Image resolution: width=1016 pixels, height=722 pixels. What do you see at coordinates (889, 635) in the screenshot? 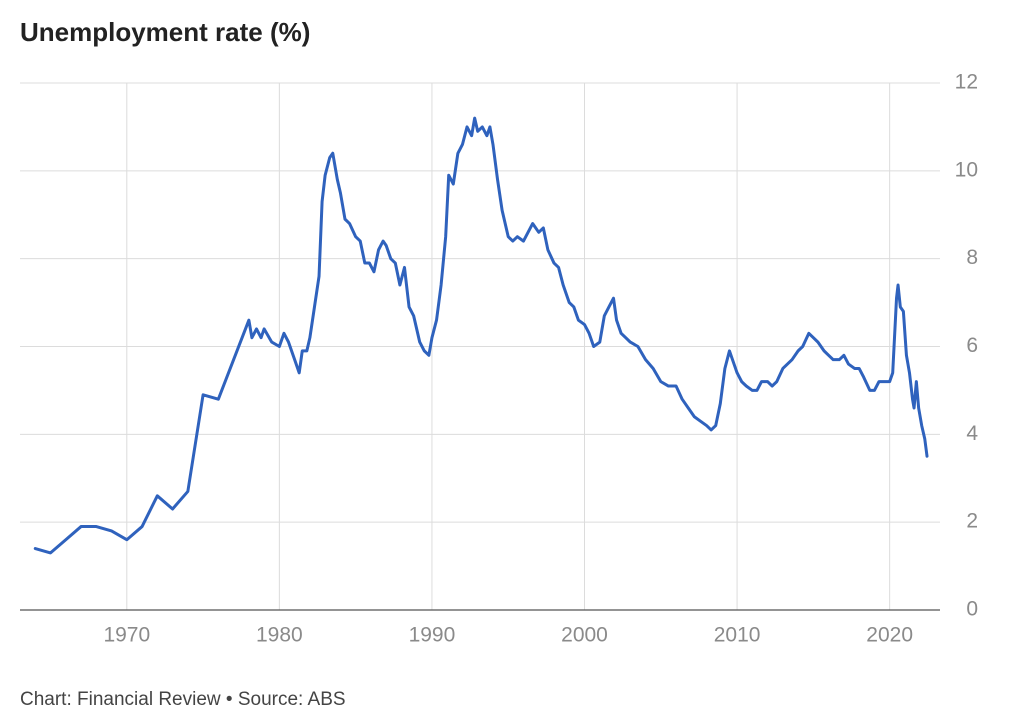
I see `x-tick-label: 2020` at bounding box center [889, 635].